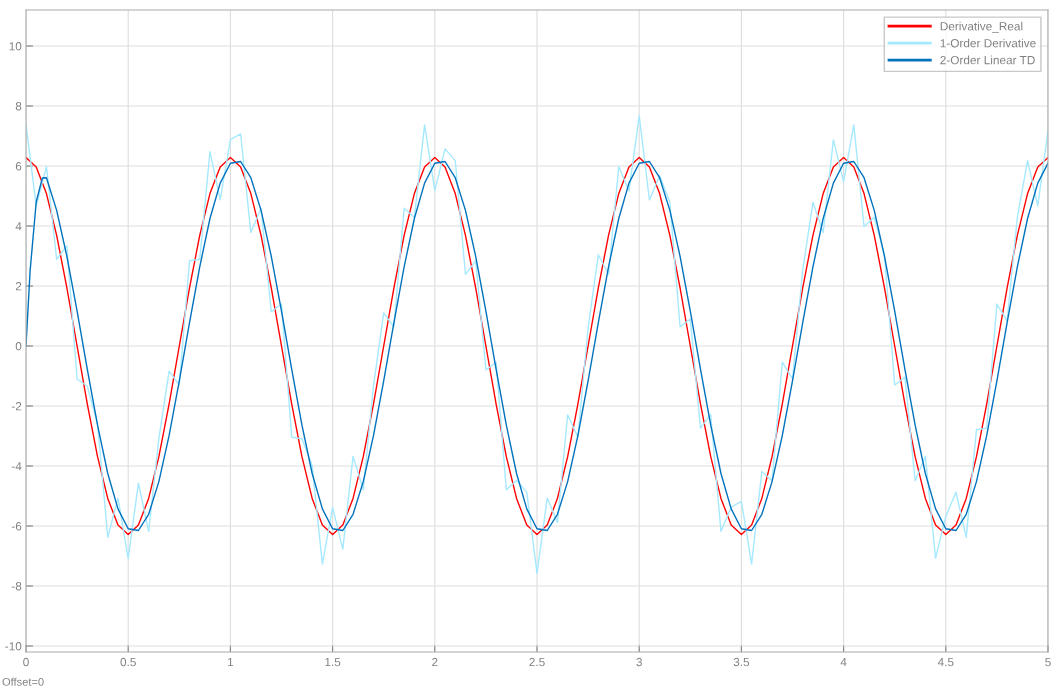  Describe the element at coordinates (981, 27) in the screenshot. I see `legend-label: Derivative_Real` at that location.